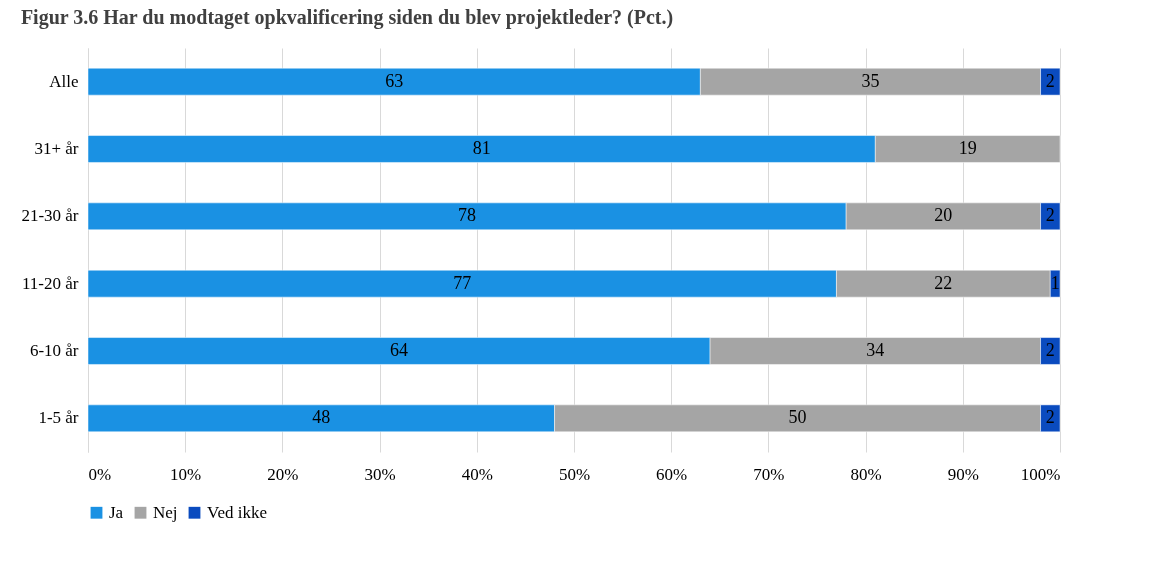 The image size is (1152, 568). I want to click on x-tick-label: 20%, so click(283, 474).